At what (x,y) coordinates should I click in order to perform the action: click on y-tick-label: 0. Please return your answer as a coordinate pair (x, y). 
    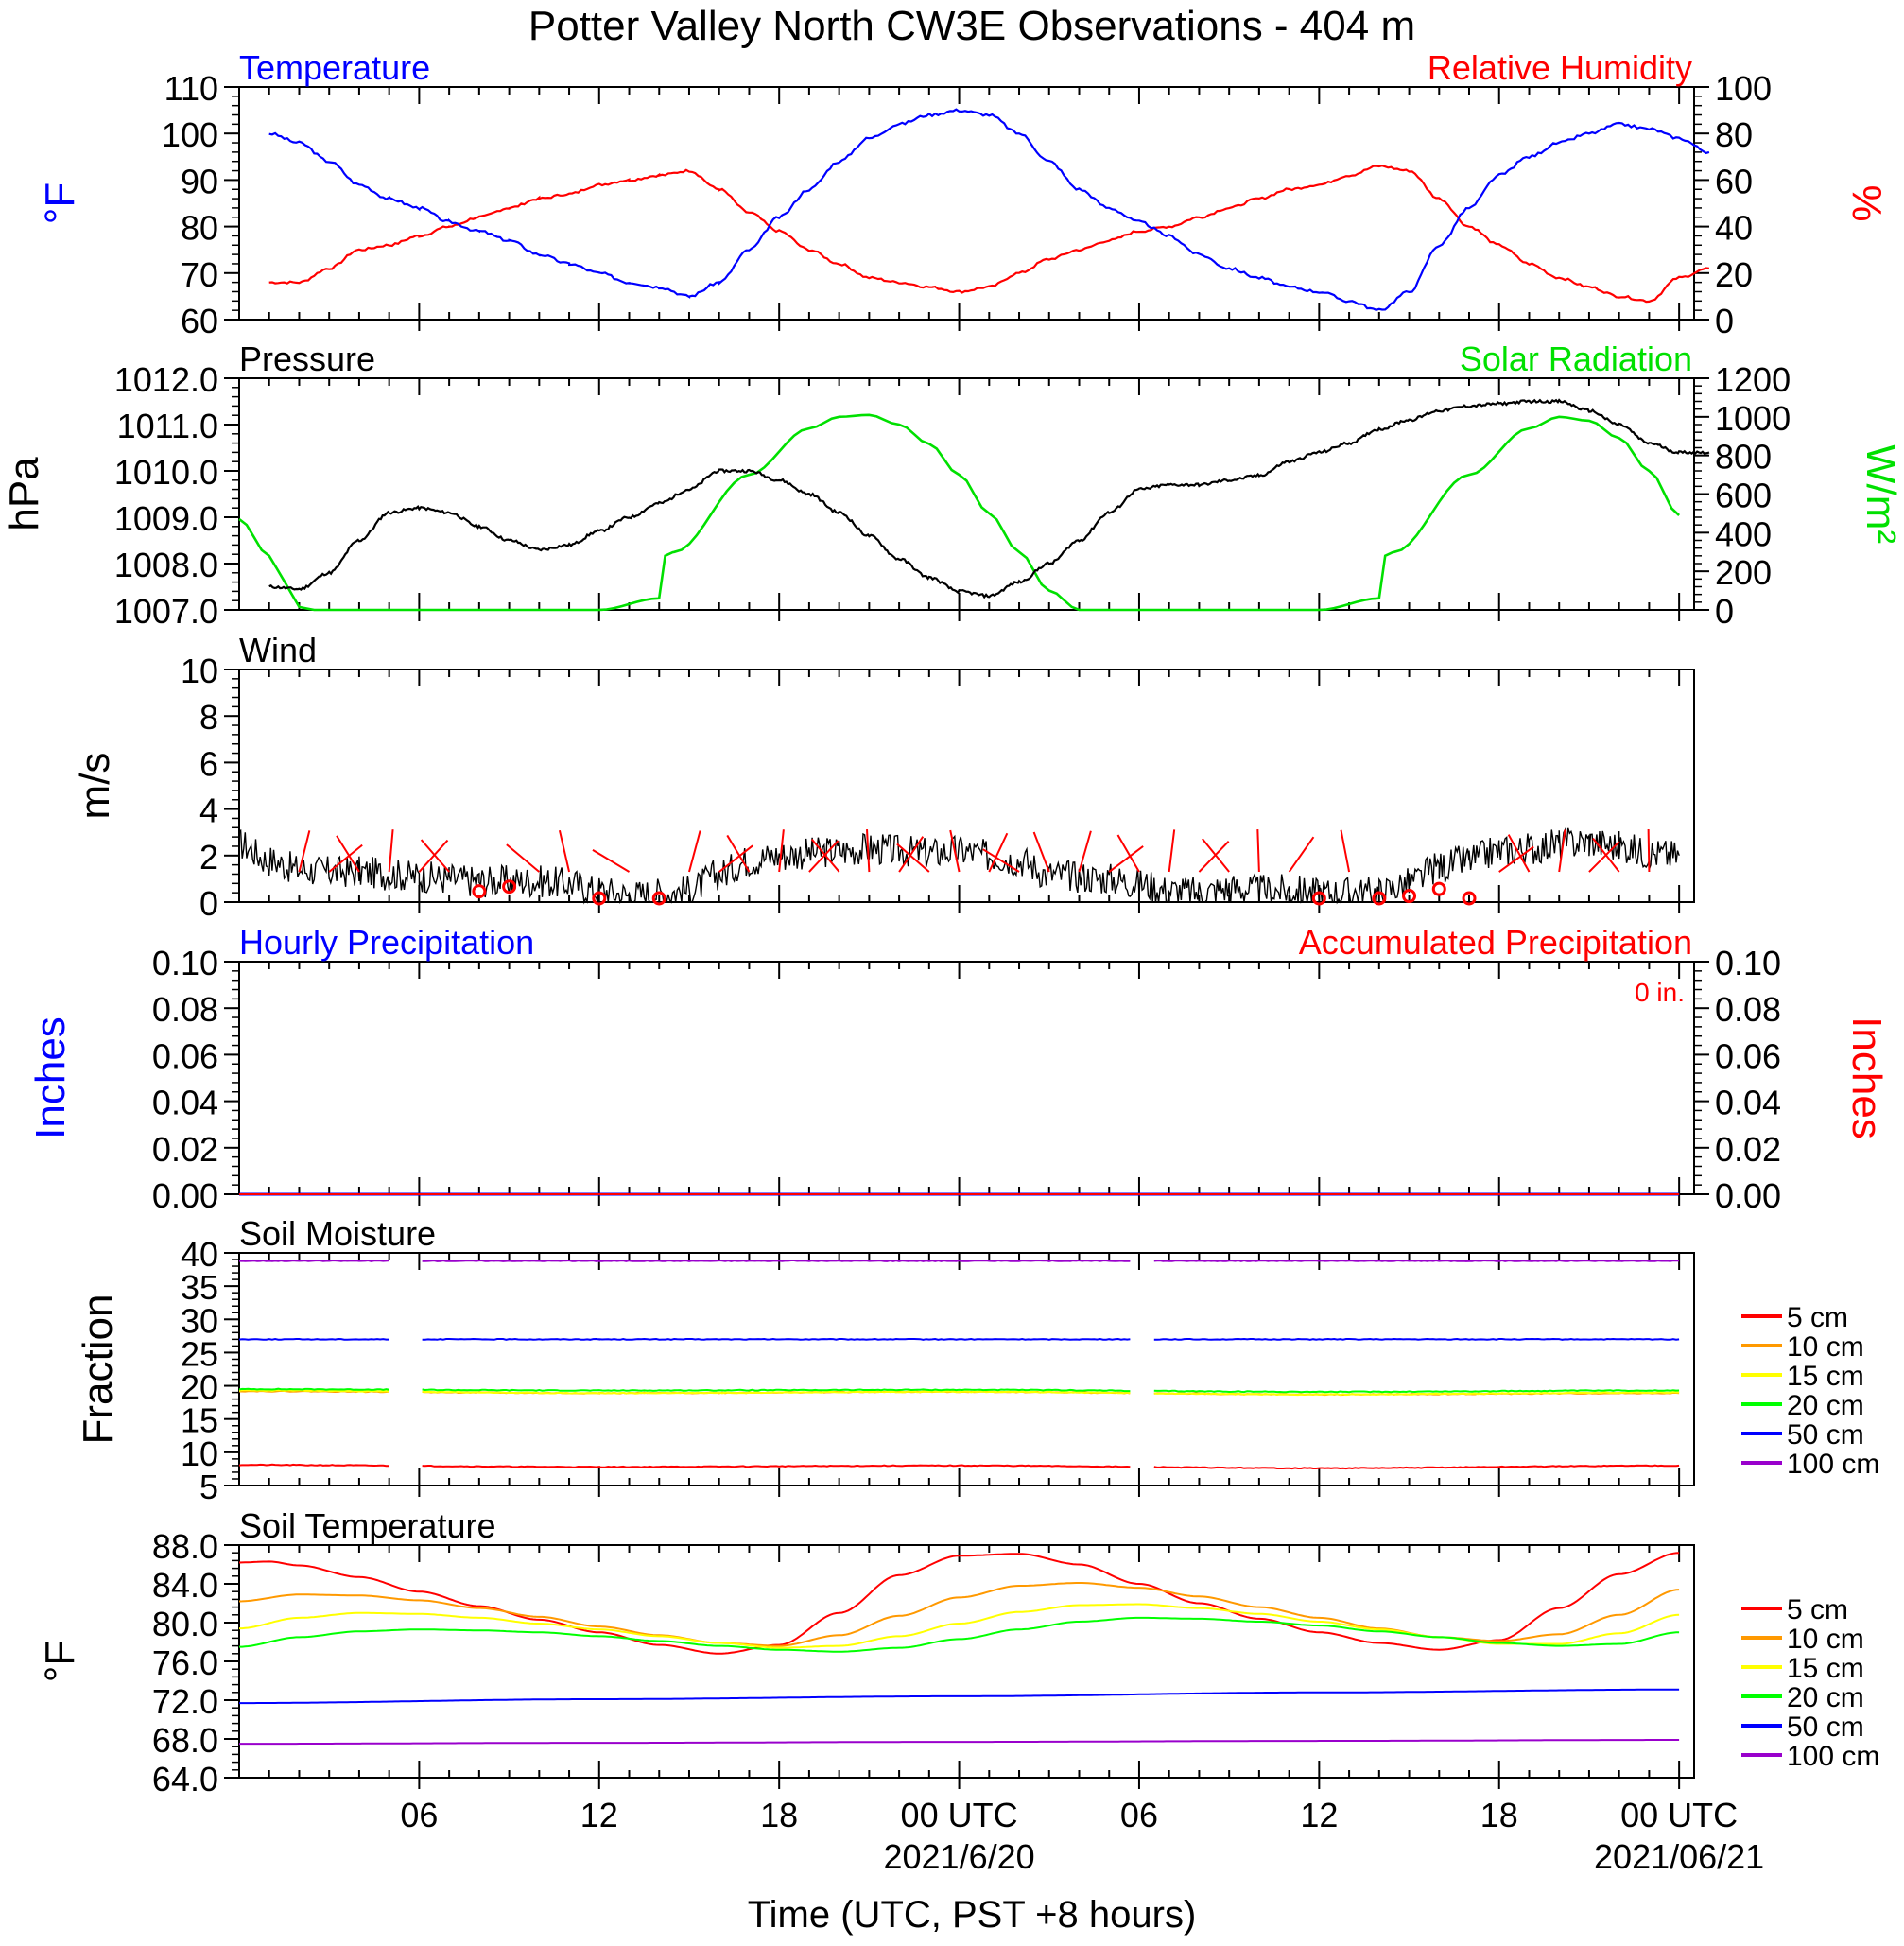
    Looking at the image, I should click on (209, 904).